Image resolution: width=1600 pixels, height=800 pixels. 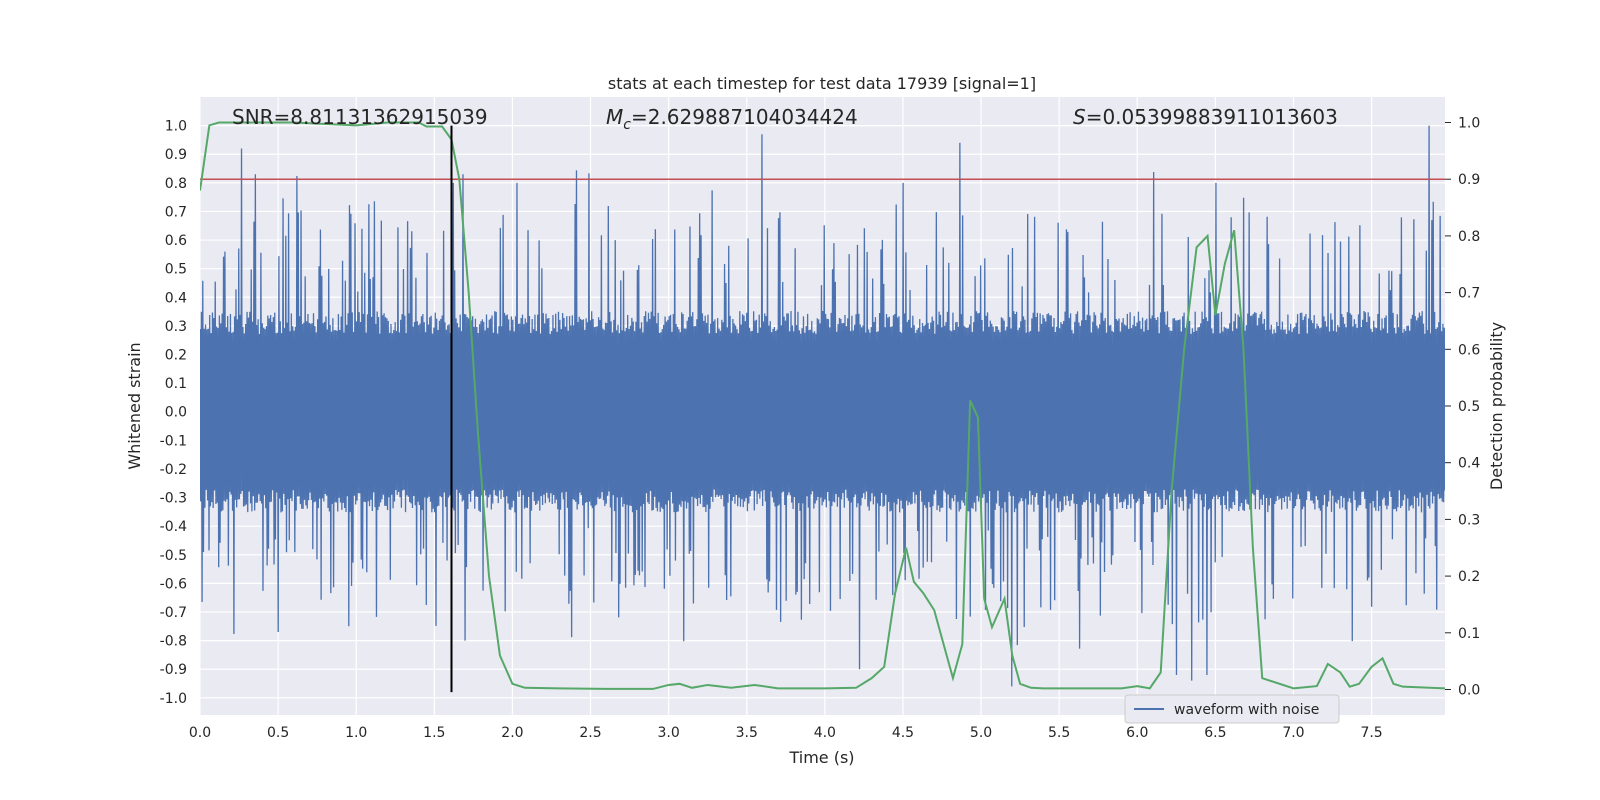 I want to click on left-y-tick-label: 0.1, so click(x=176, y=384).